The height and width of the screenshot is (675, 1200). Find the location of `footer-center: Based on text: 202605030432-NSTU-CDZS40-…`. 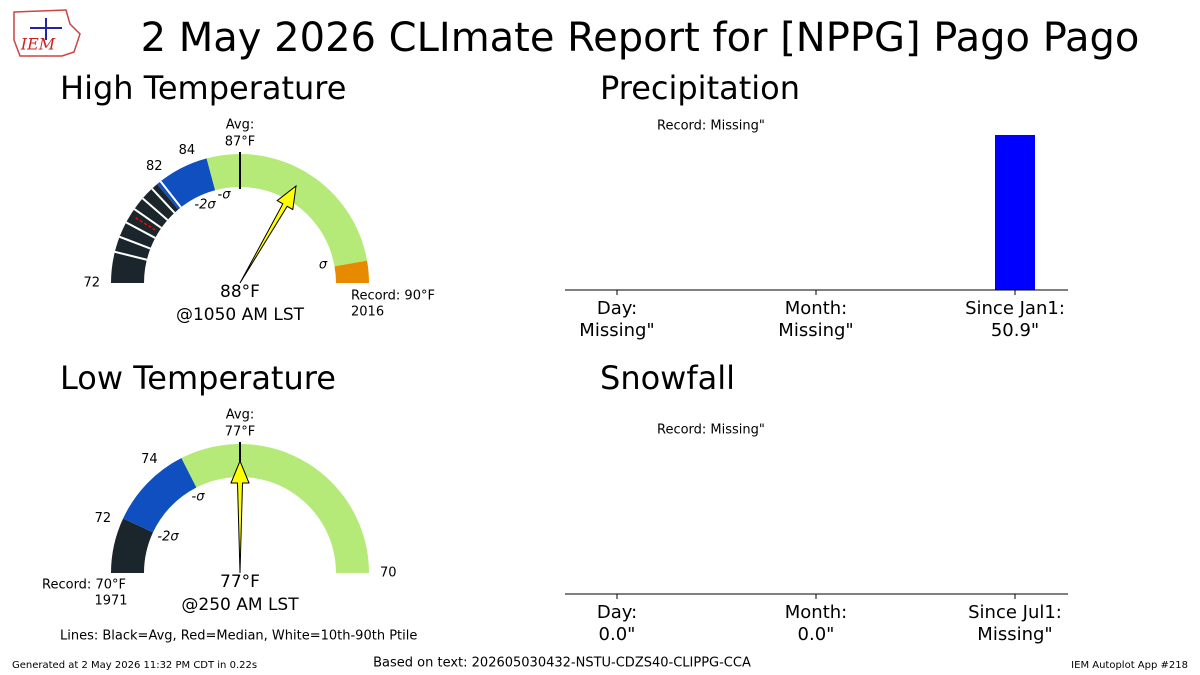

footer-center: Based on text: 202605030432-NSTU-CDZS40-… is located at coordinates (562, 663).